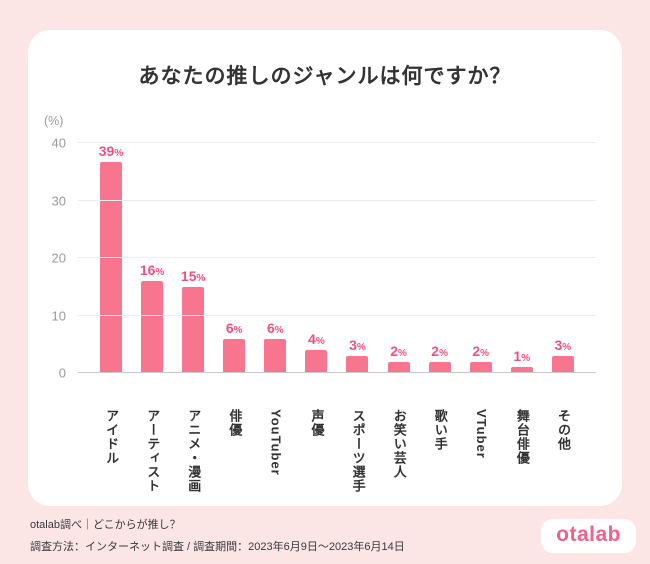 Image resolution: width=650 pixels, height=564 pixels. Describe the element at coordinates (58, 143) in the screenshot. I see `y-axis-tick-label: 40` at that location.